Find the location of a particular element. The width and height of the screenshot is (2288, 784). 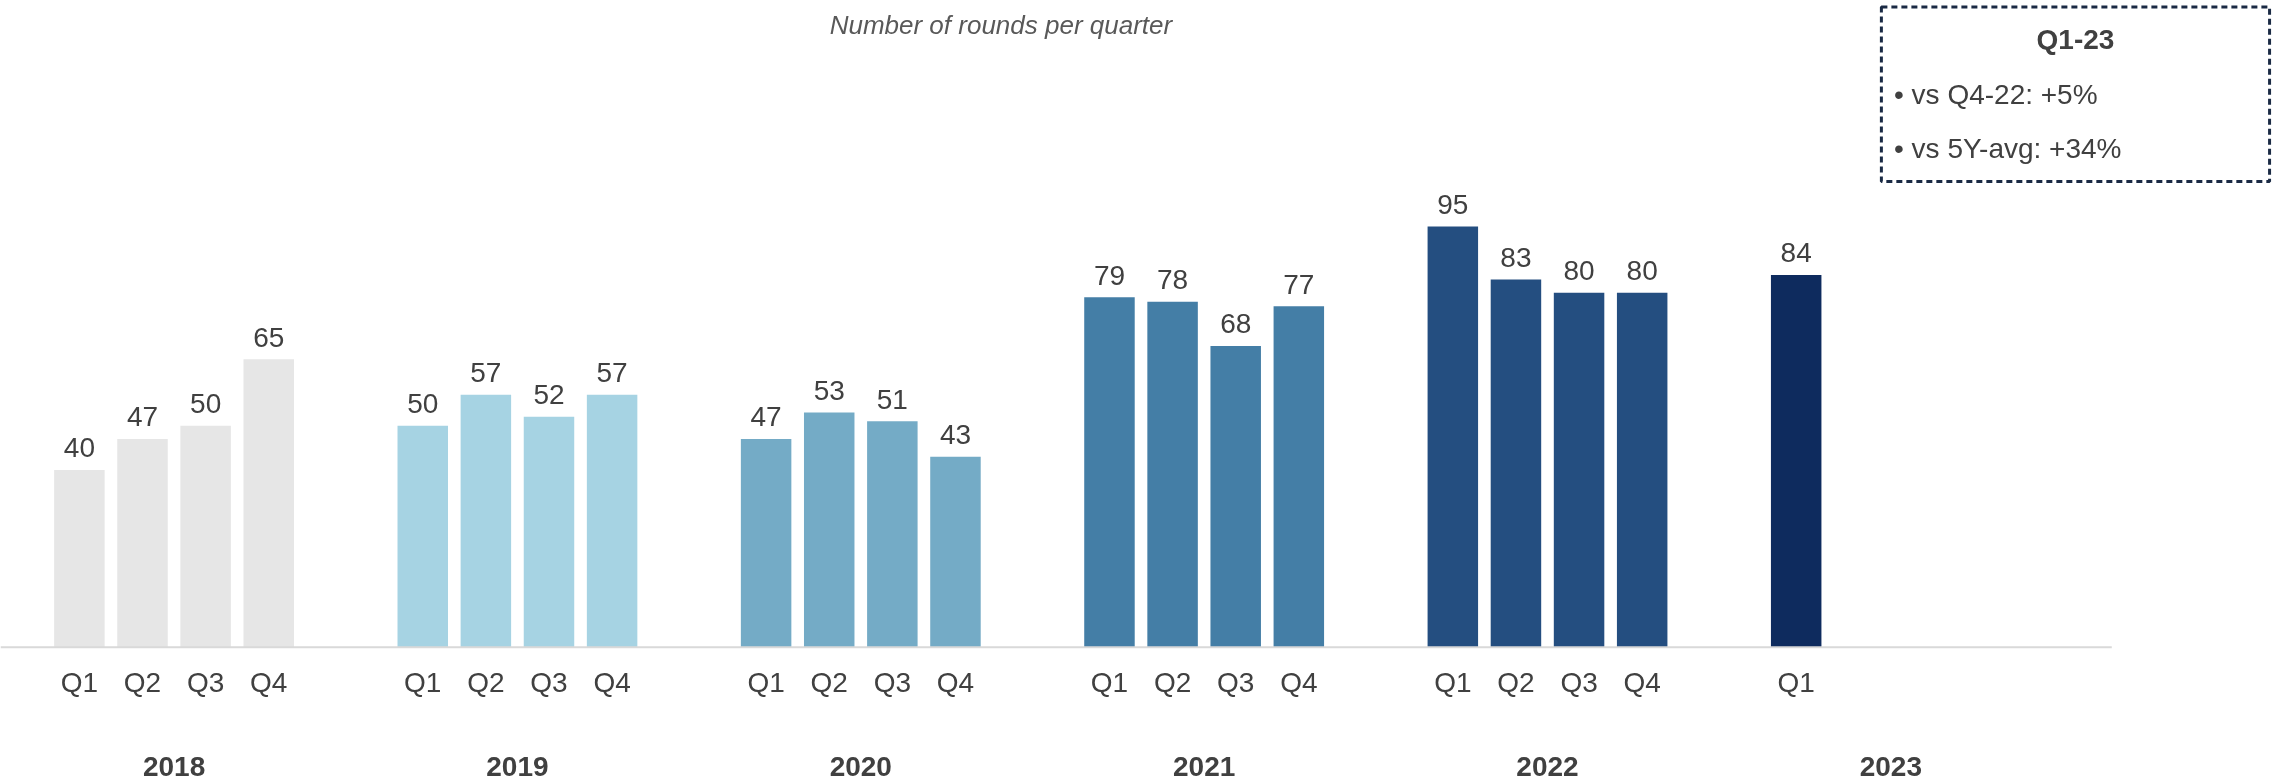

data-label: 43 is located at coordinates (955, 435).